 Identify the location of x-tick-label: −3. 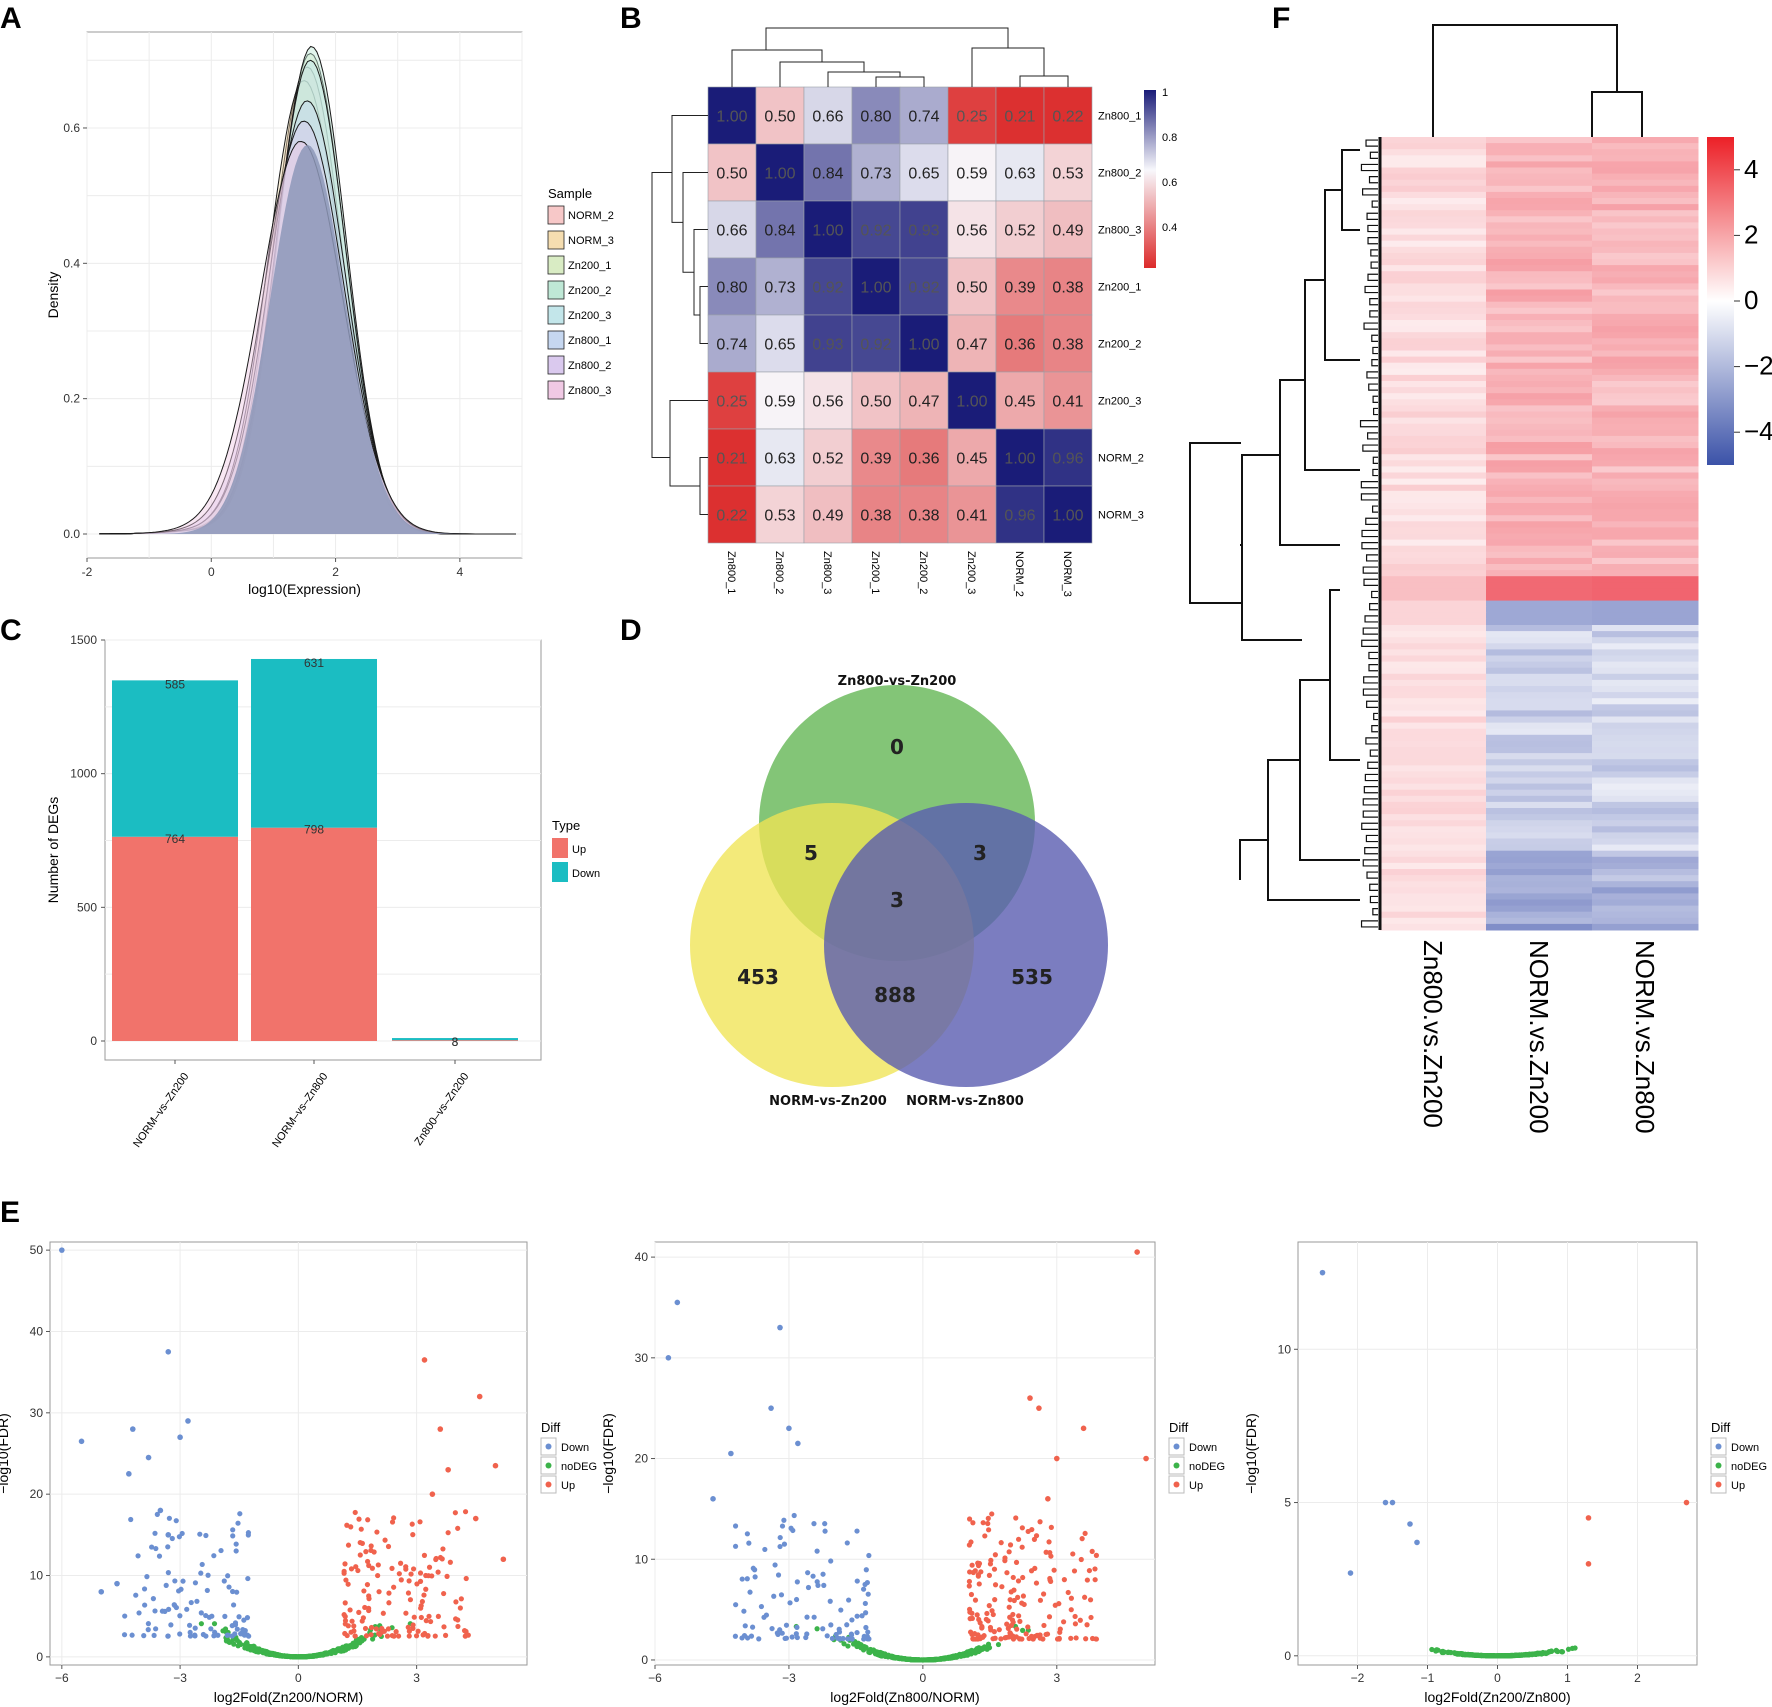
(180, 1678).